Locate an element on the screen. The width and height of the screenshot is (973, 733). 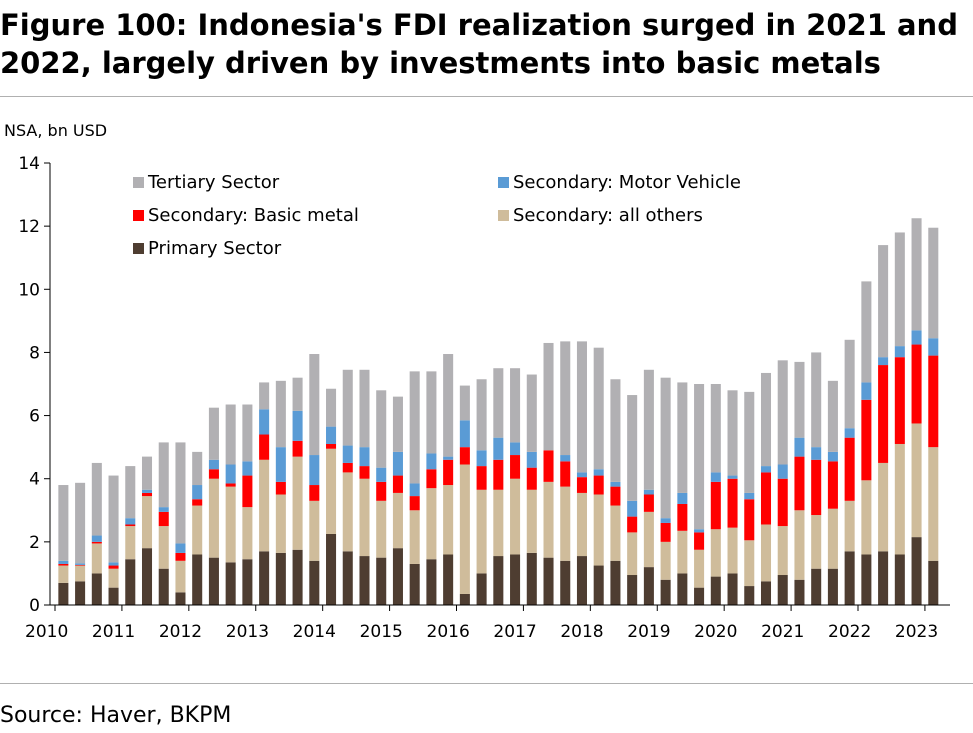
y-tick-label: 4 is located at coordinates (34, 480).